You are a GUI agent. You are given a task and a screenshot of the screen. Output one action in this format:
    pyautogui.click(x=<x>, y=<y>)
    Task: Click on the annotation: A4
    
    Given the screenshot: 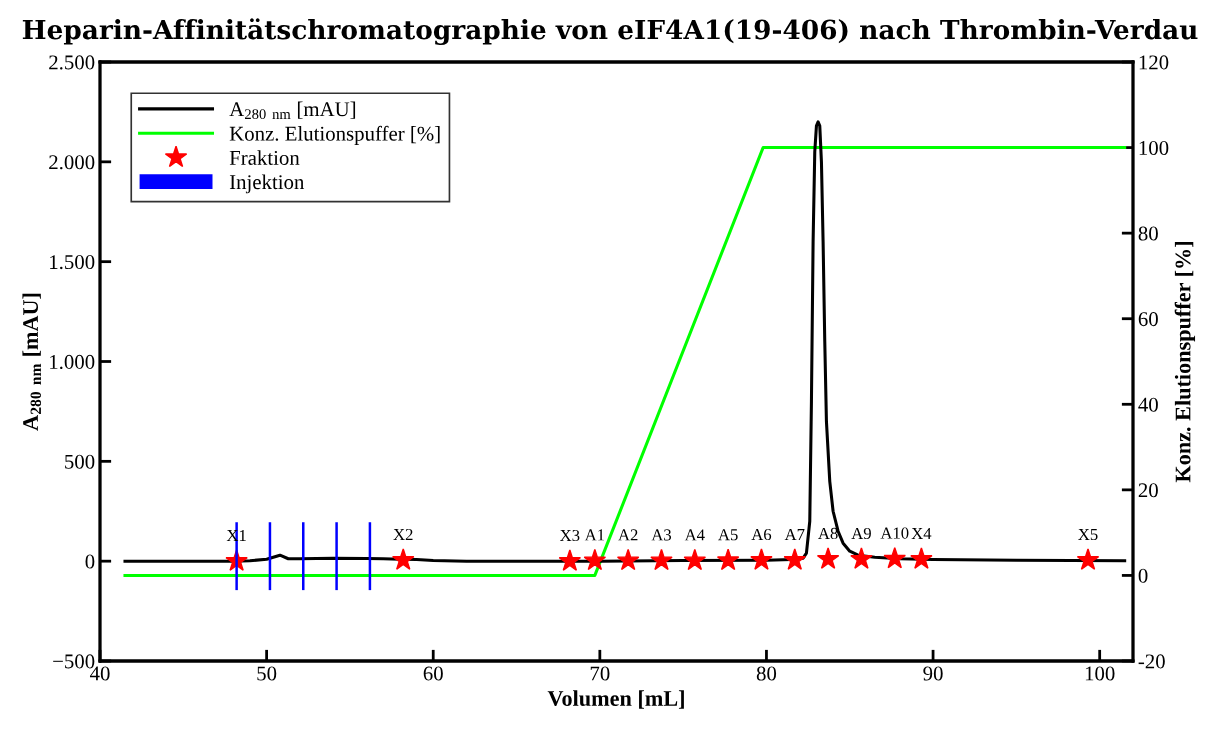 What is the action you would take?
    pyautogui.click(x=694, y=535)
    